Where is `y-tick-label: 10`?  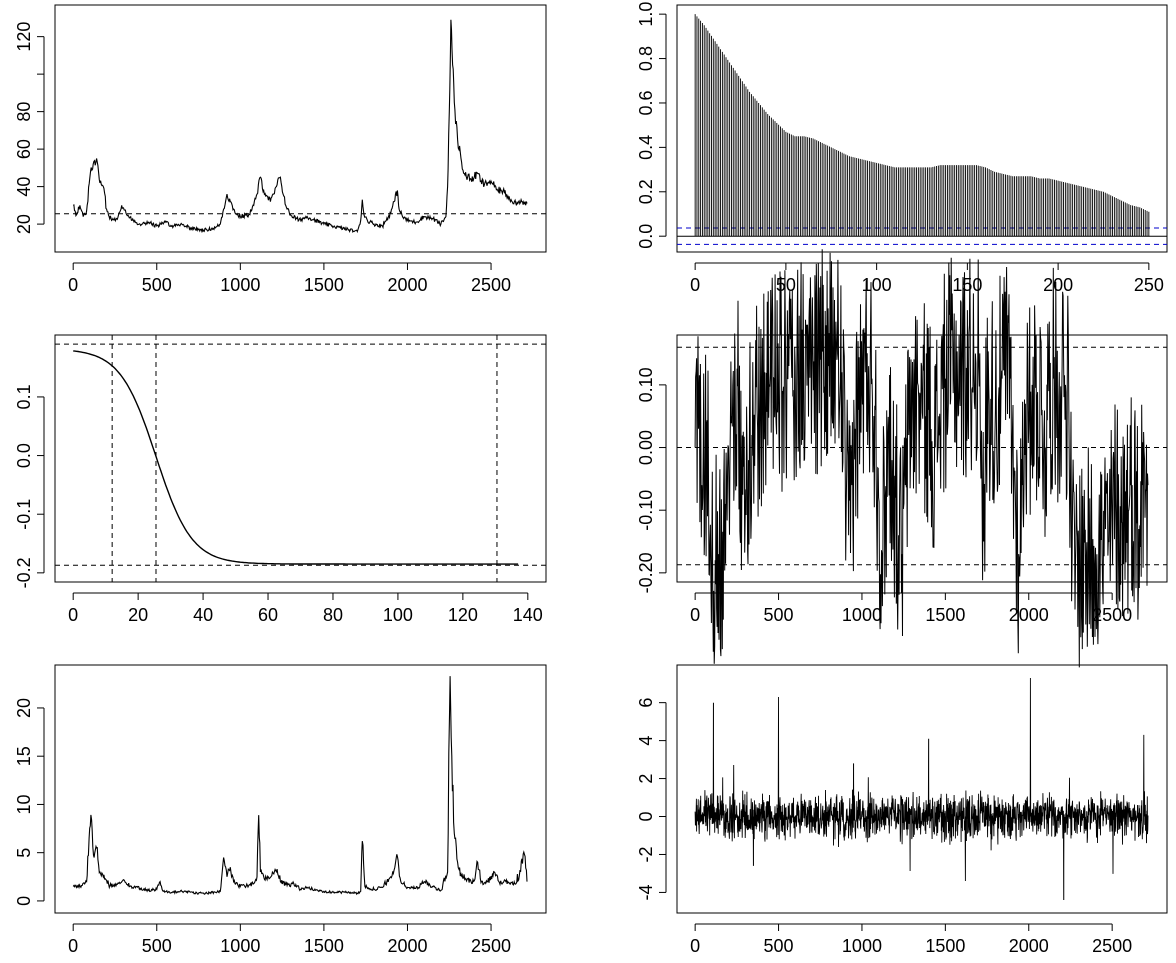
y-tick-label: 10 is located at coordinates (24, 804).